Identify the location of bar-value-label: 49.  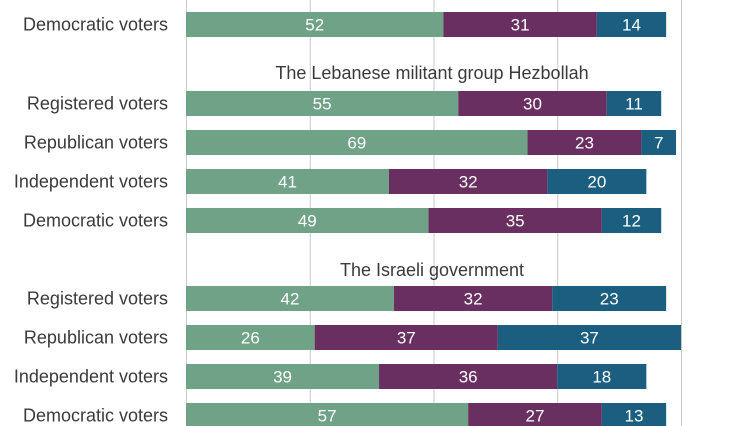
(307, 221).